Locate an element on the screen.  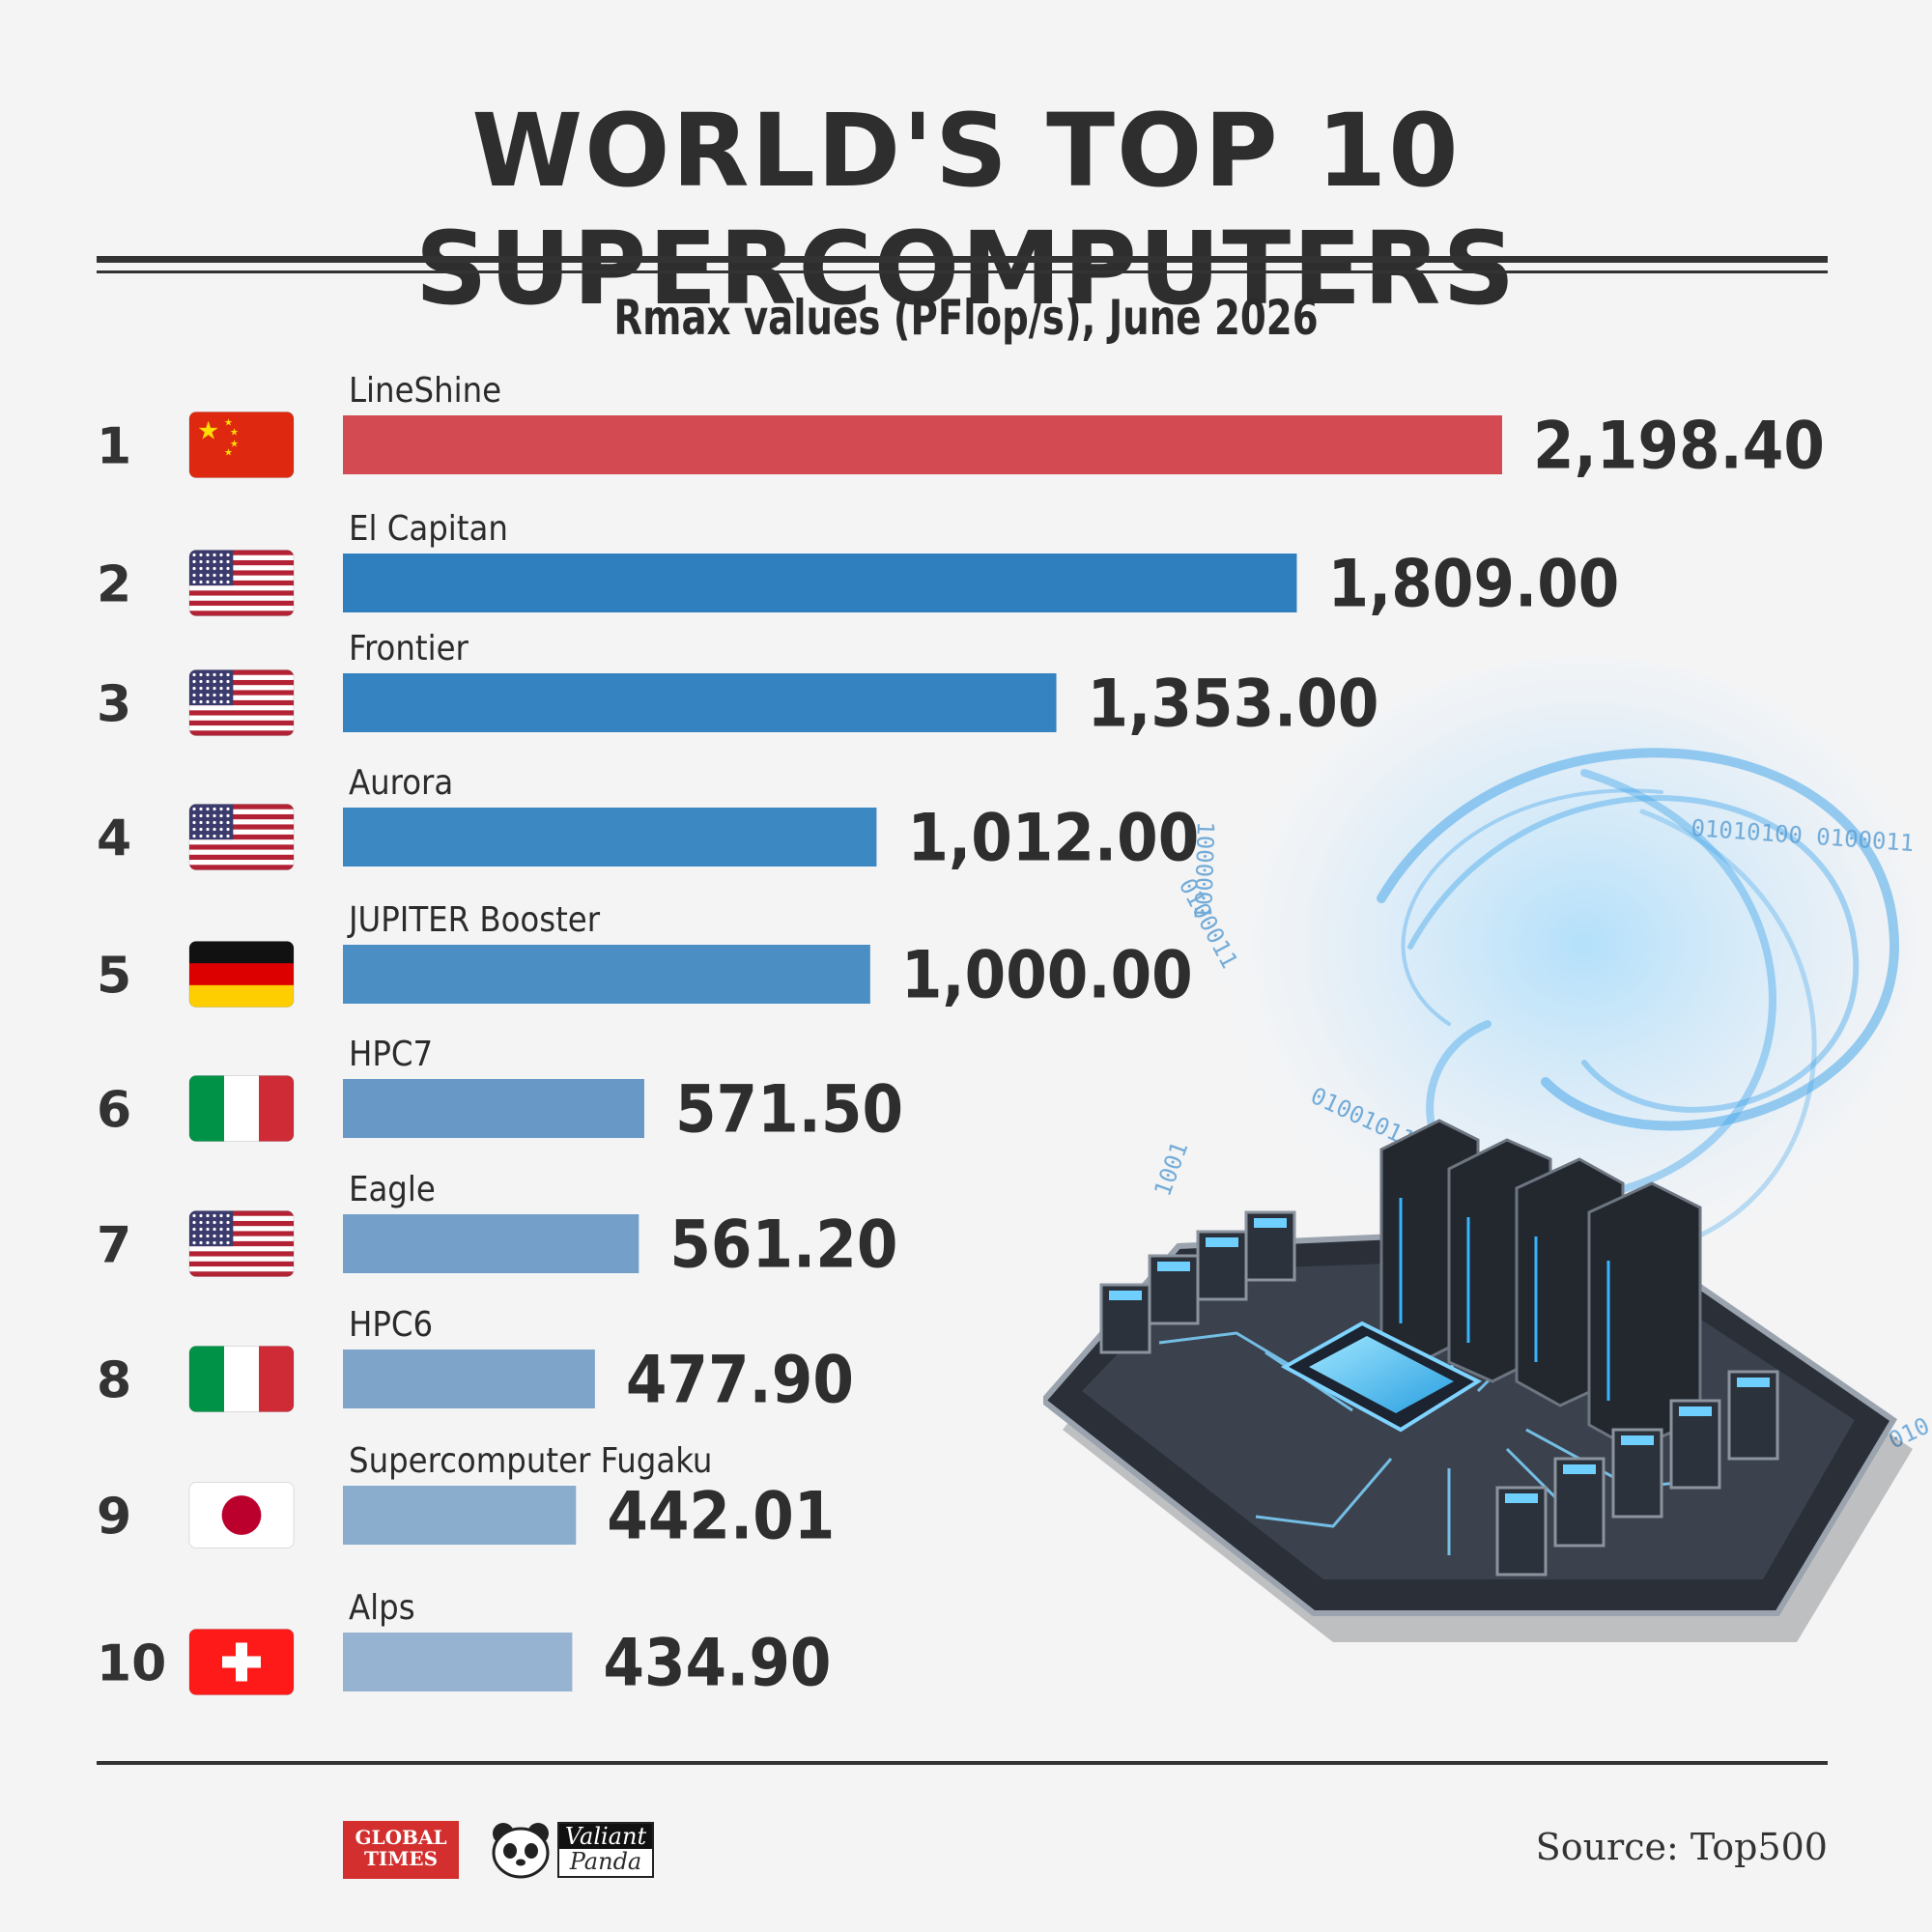
title-rule-thick is located at coordinates (962, 259).